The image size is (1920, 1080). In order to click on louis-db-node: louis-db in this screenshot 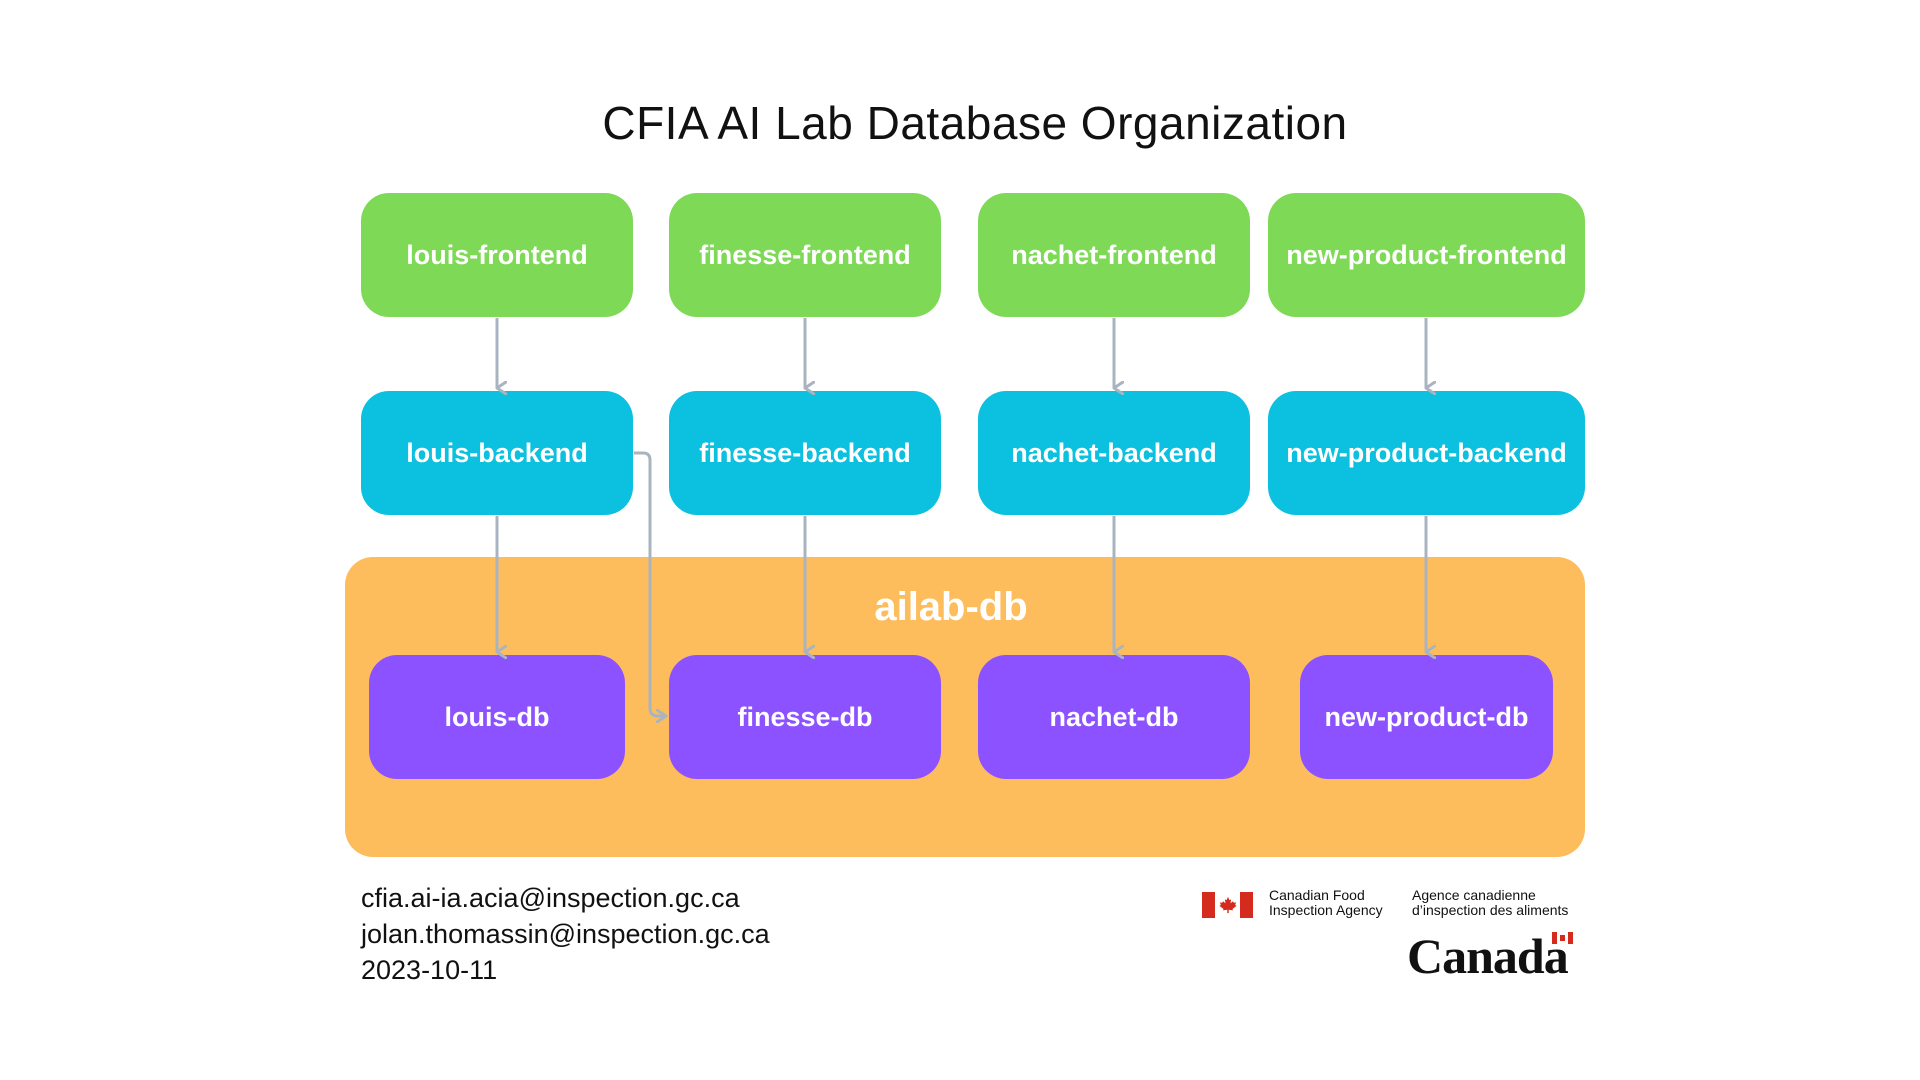, I will do `click(497, 717)`.